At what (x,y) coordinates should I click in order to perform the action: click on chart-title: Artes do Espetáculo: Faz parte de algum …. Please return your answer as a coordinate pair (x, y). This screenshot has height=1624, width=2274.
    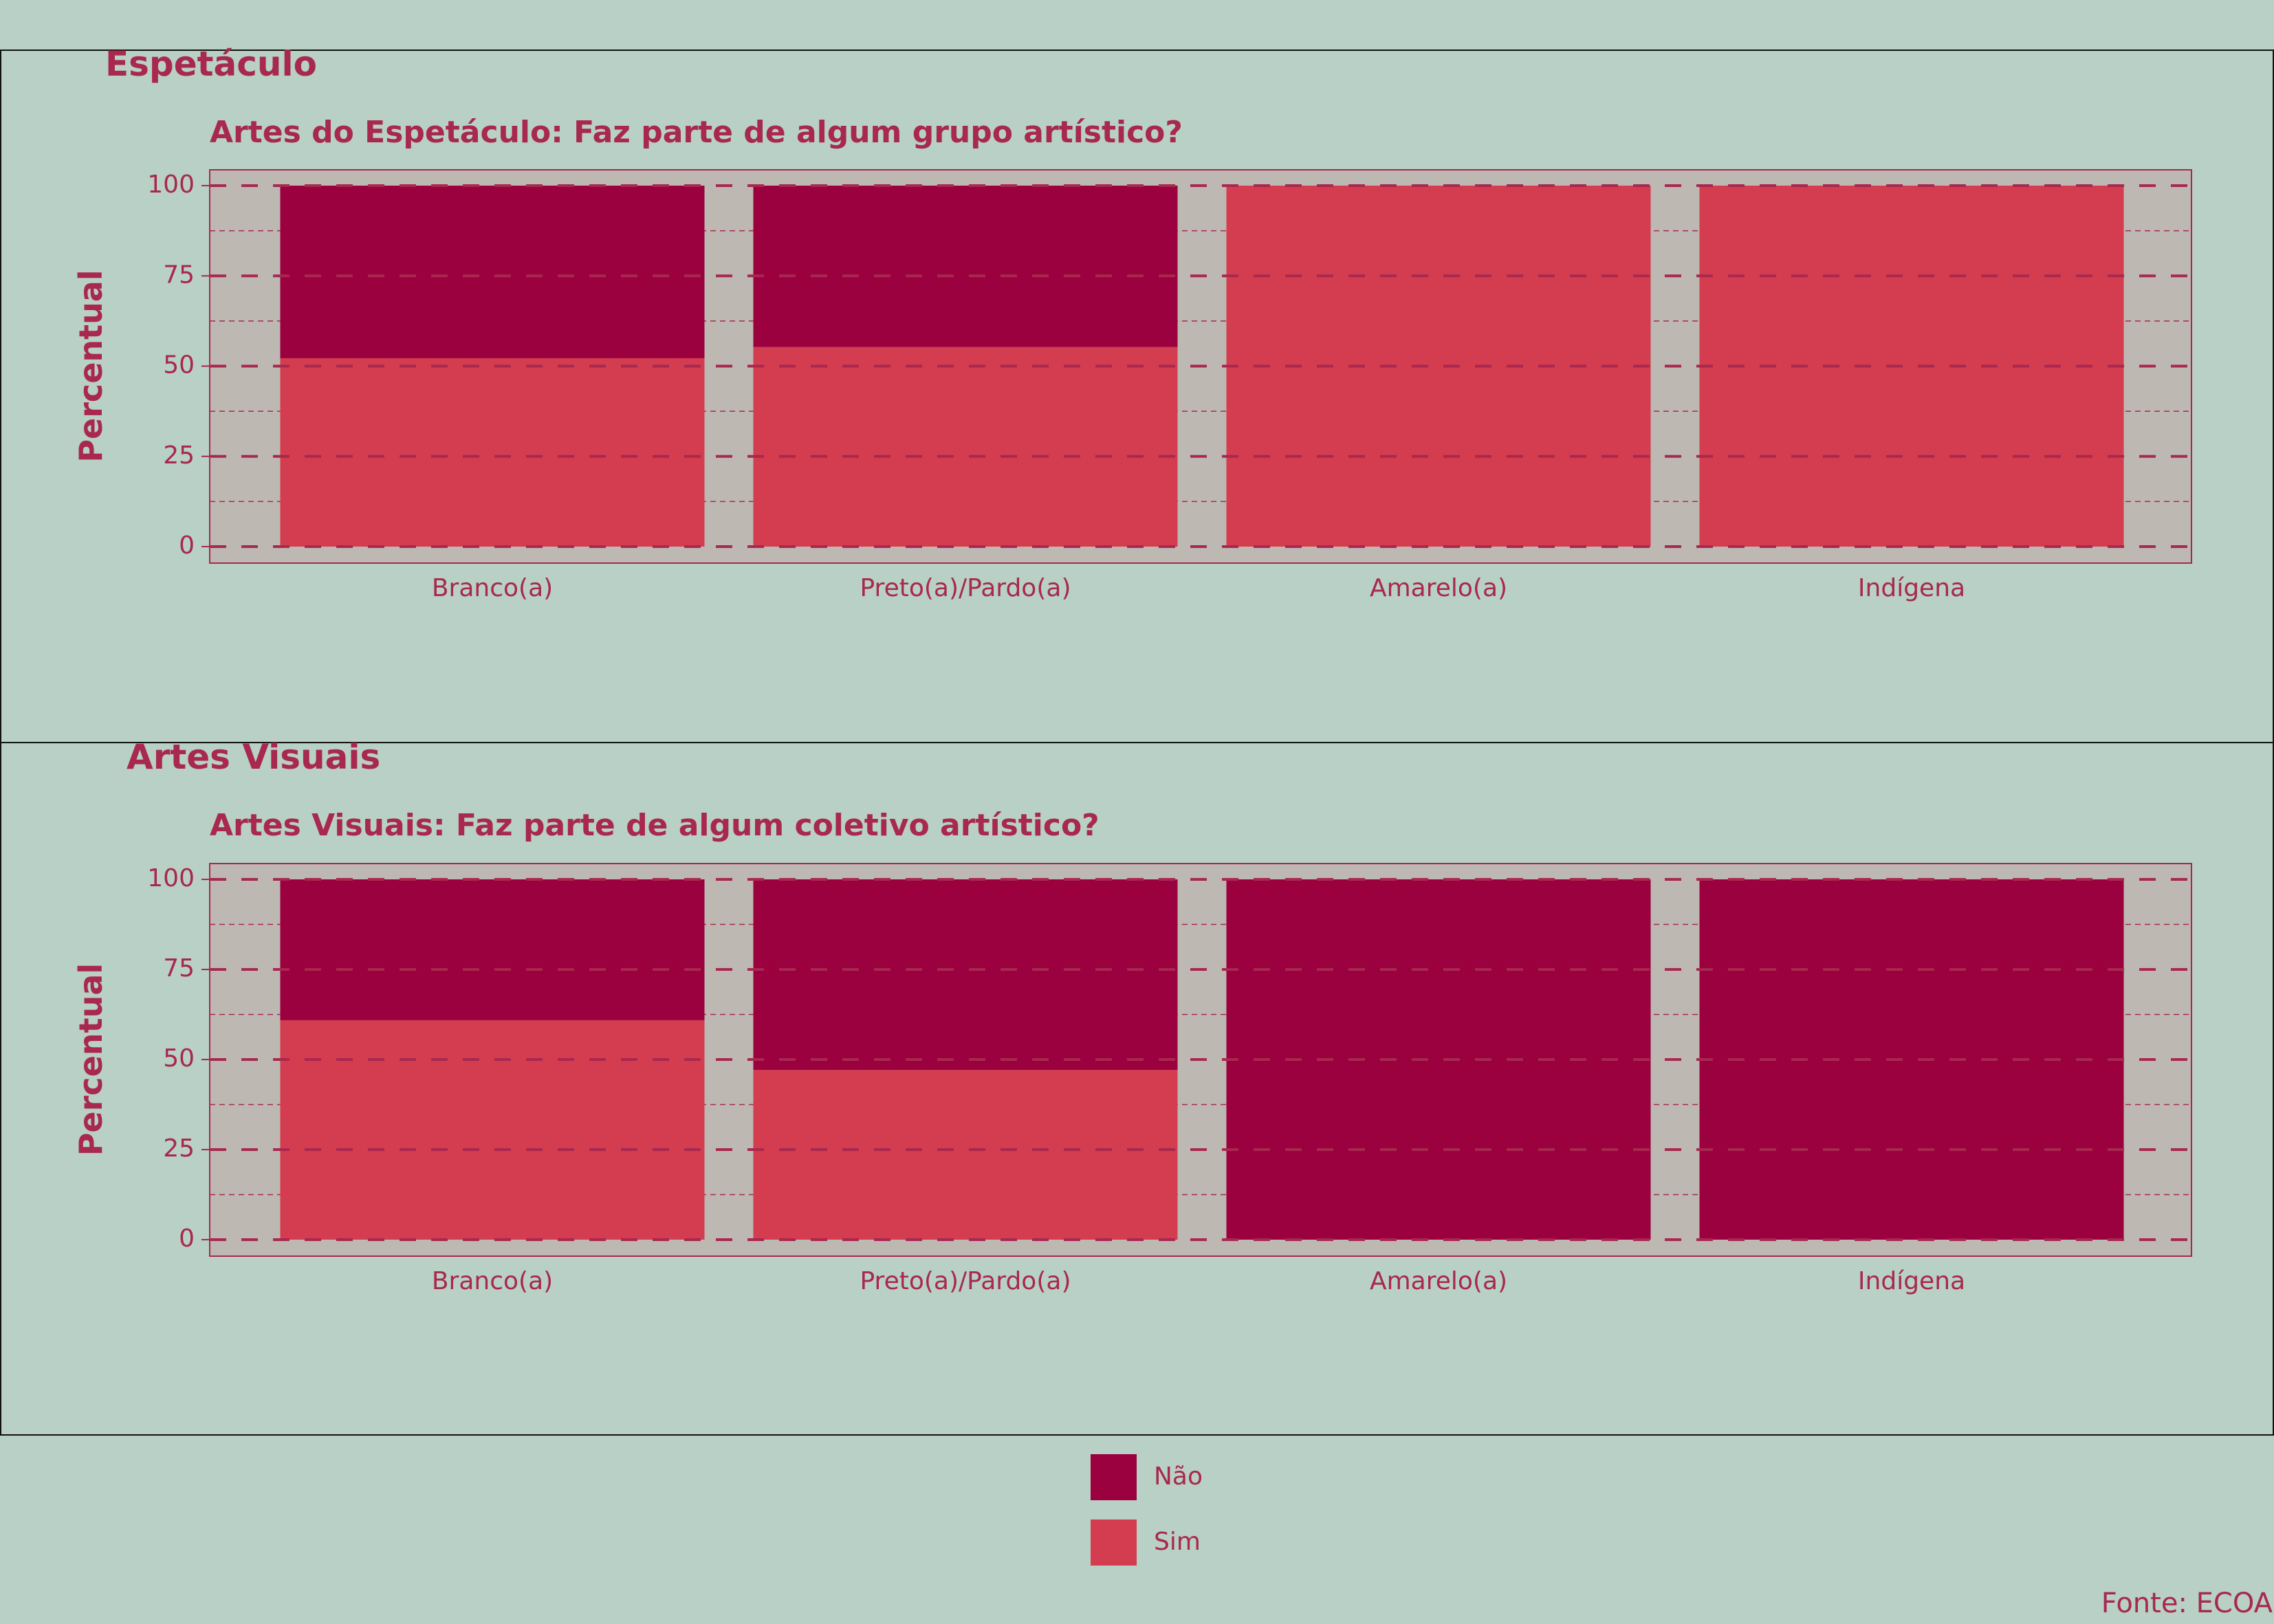
    Looking at the image, I should click on (696, 132).